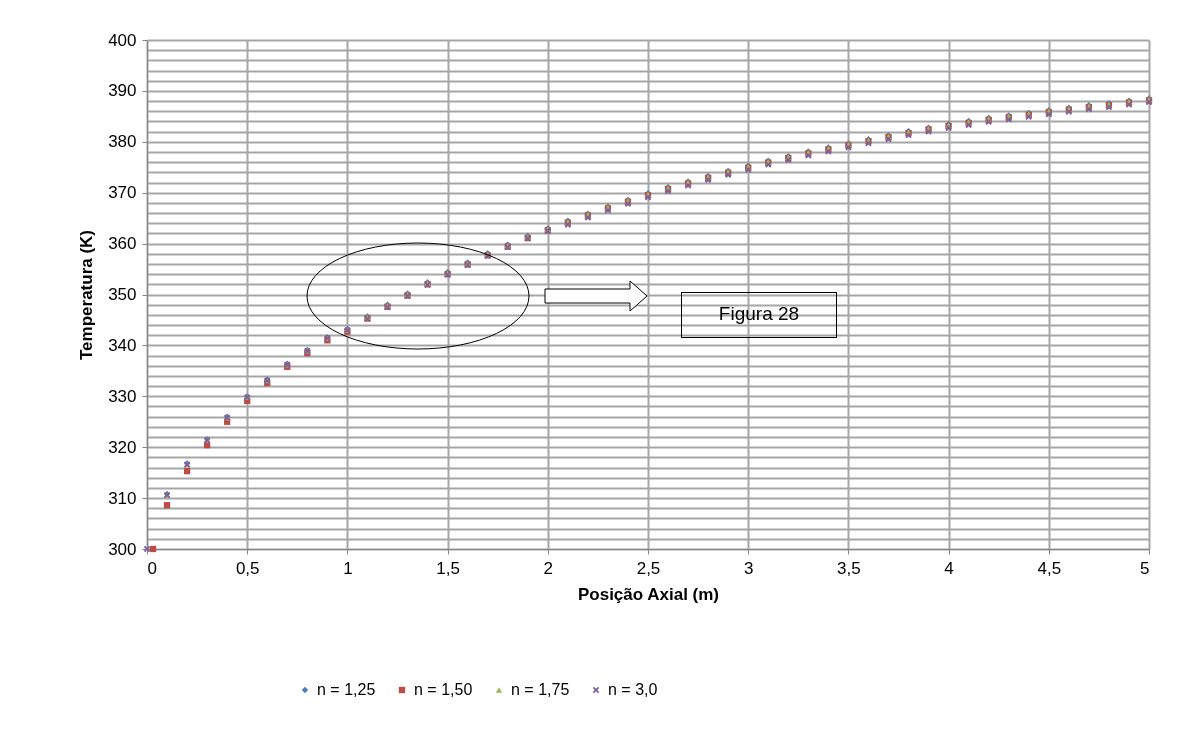 Image resolution: width=1185 pixels, height=733 pixels. Describe the element at coordinates (122, 549) in the screenshot. I see `y-tick-label: 300` at that location.